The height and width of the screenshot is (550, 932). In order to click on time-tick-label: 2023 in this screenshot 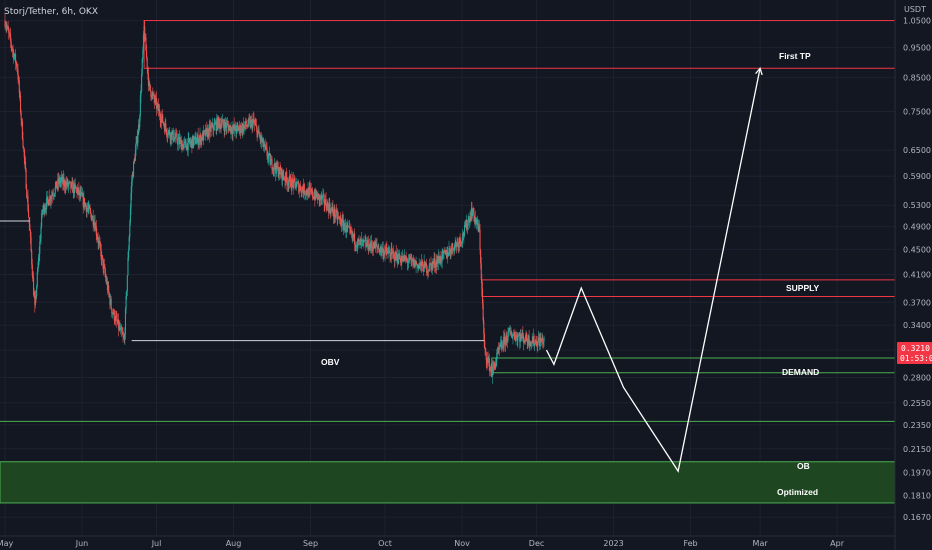, I will do `click(613, 543)`.